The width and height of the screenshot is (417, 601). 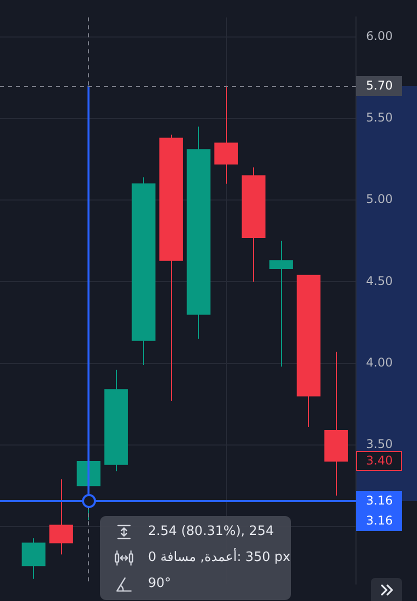 I want to click on ref-line-label: 3.16, so click(x=379, y=501).